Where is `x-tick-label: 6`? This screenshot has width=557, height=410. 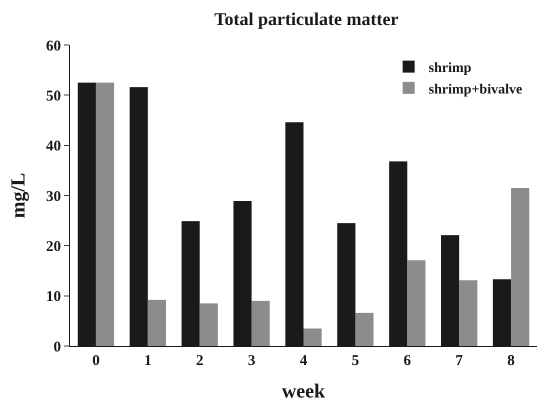
x-tick-label: 6 is located at coordinates (408, 361).